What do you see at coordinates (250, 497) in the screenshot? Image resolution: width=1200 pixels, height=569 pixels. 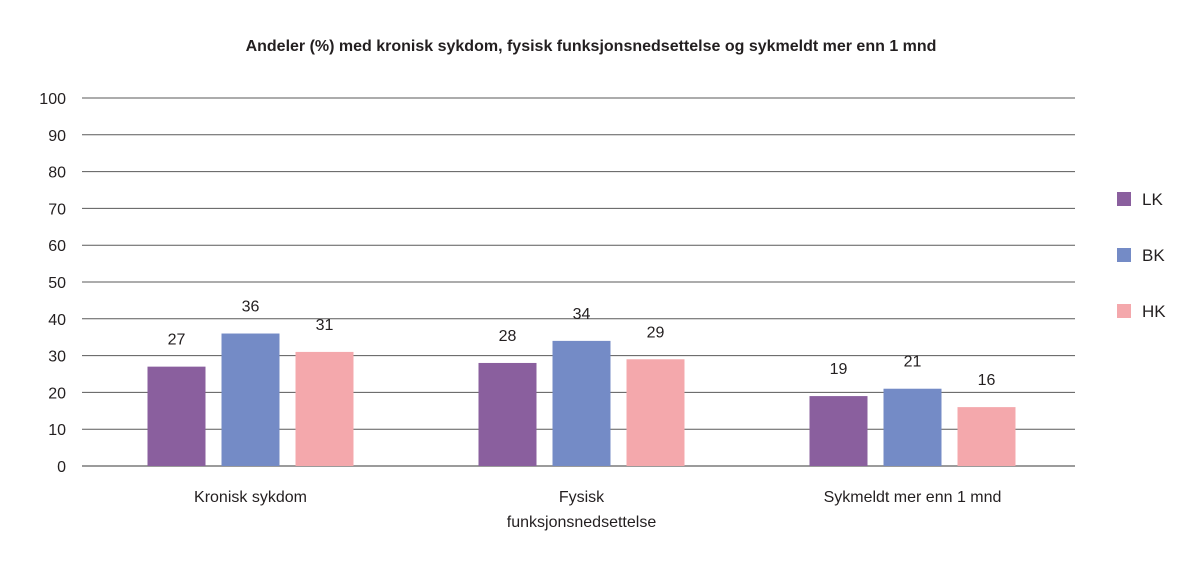 I see `x-category-label: Kronisk sykdom` at bounding box center [250, 497].